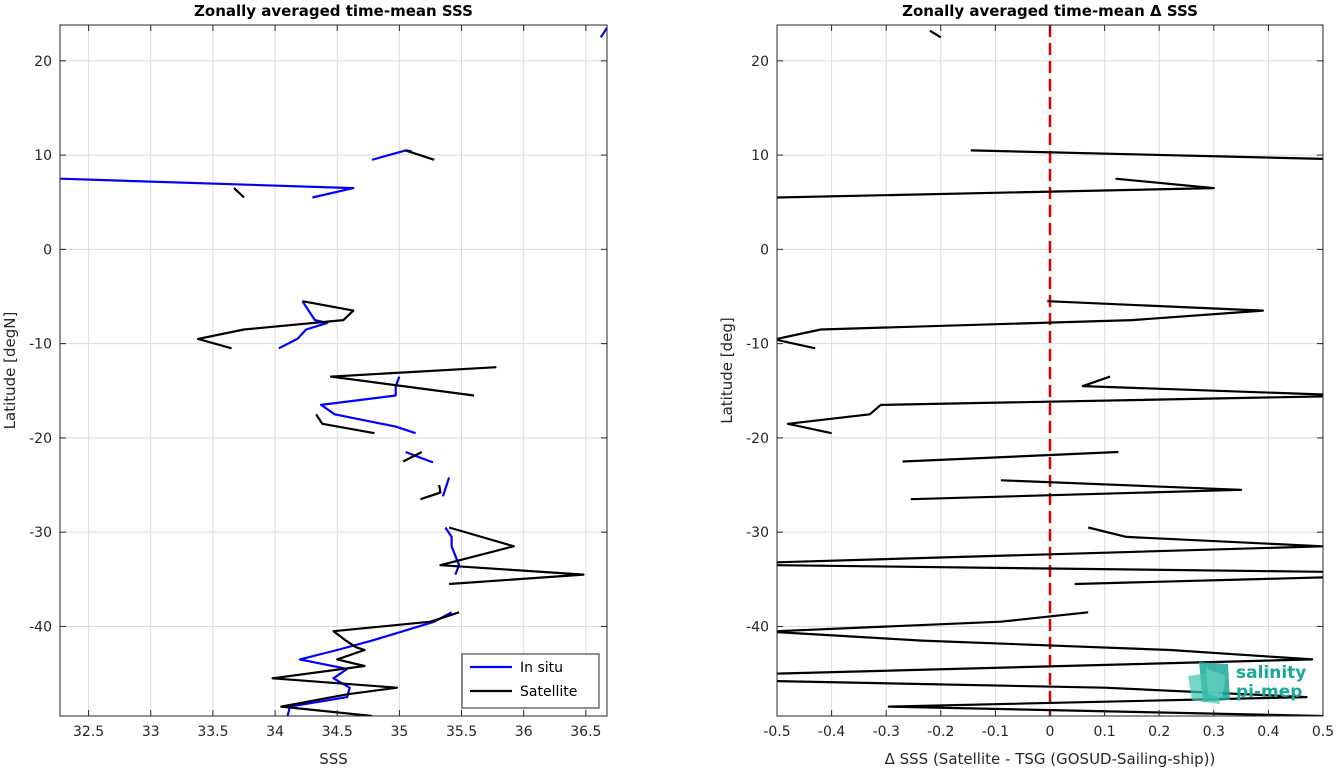 The height and width of the screenshot is (770, 1336). What do you see at coordinates (727, 370) in the screenshot?
I see `y-axis-label: Latitude [deg]` at bounding box center [727, 370].